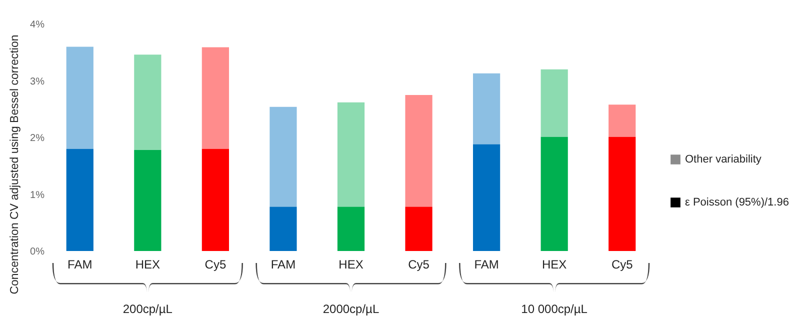  Describe the element at coordinates (737, 202) in the screenshot. I see `text: ε Poisson (95%)/1.96` at that location.